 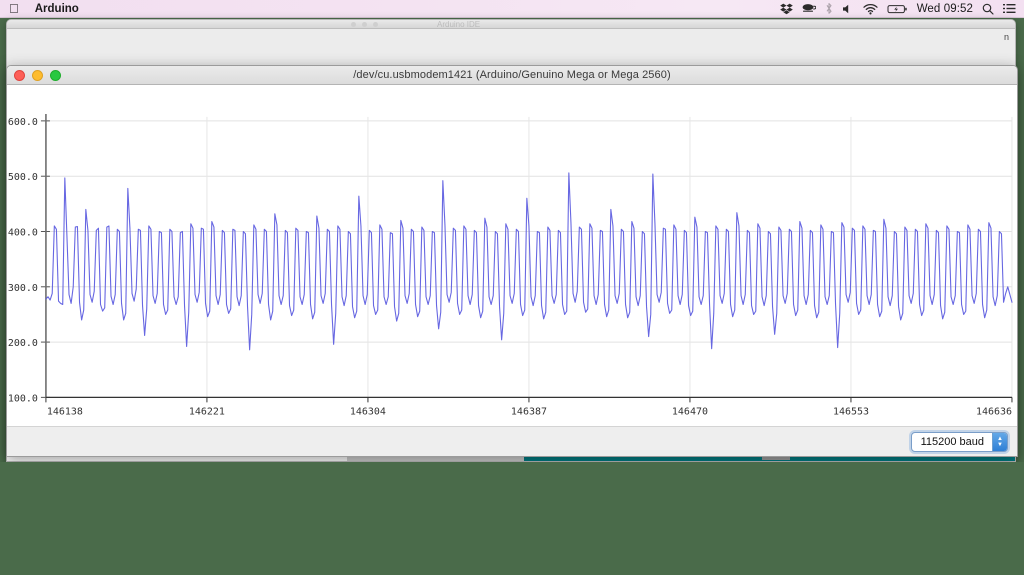 I want to click on notification-center-icon, so click(x=1009, y=9).